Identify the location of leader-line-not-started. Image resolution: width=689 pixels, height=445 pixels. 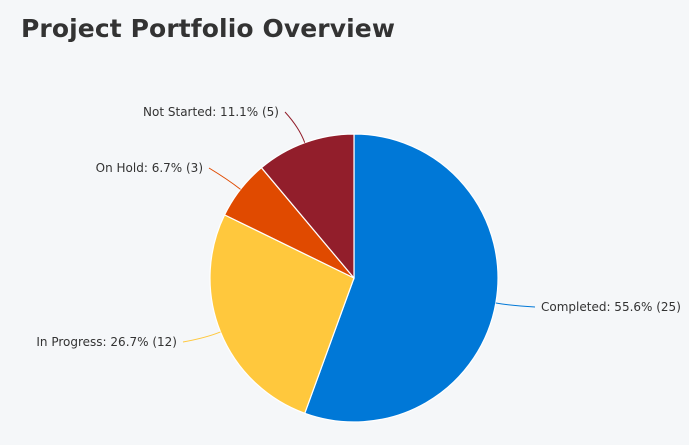
(295, 127).